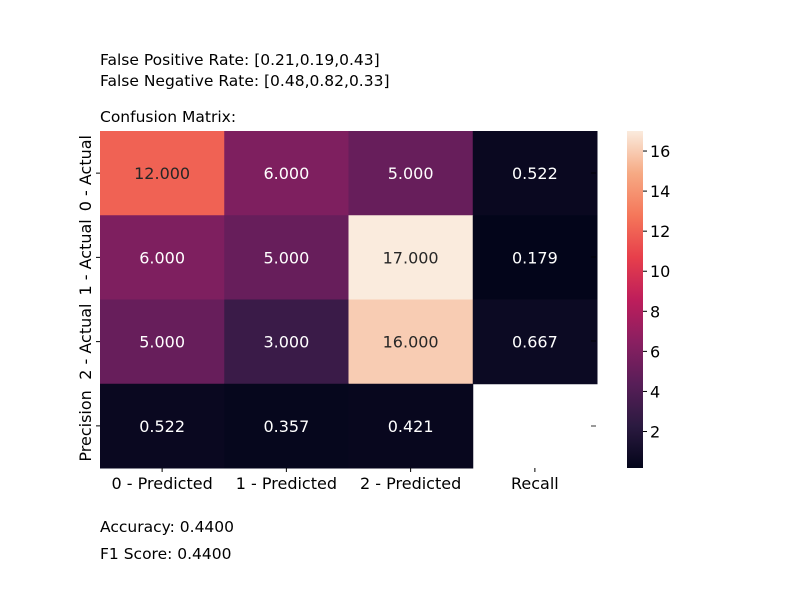 The width and height of the screenshot is (800, 600). I want to click on colorbar-tick-label: 16, so click(660, 151).